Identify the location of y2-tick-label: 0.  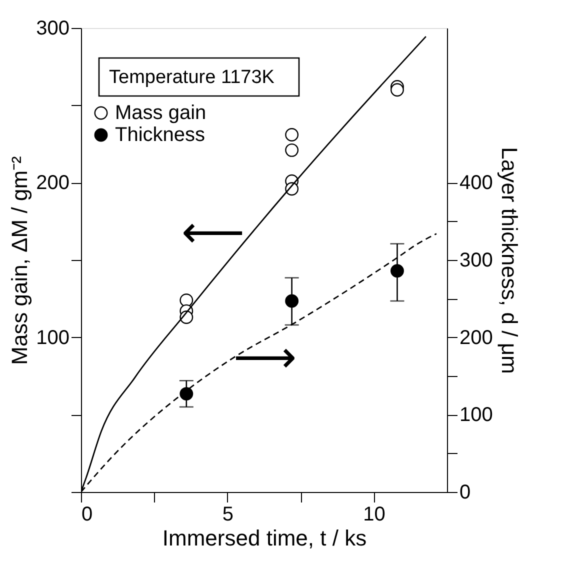
(465, 493).